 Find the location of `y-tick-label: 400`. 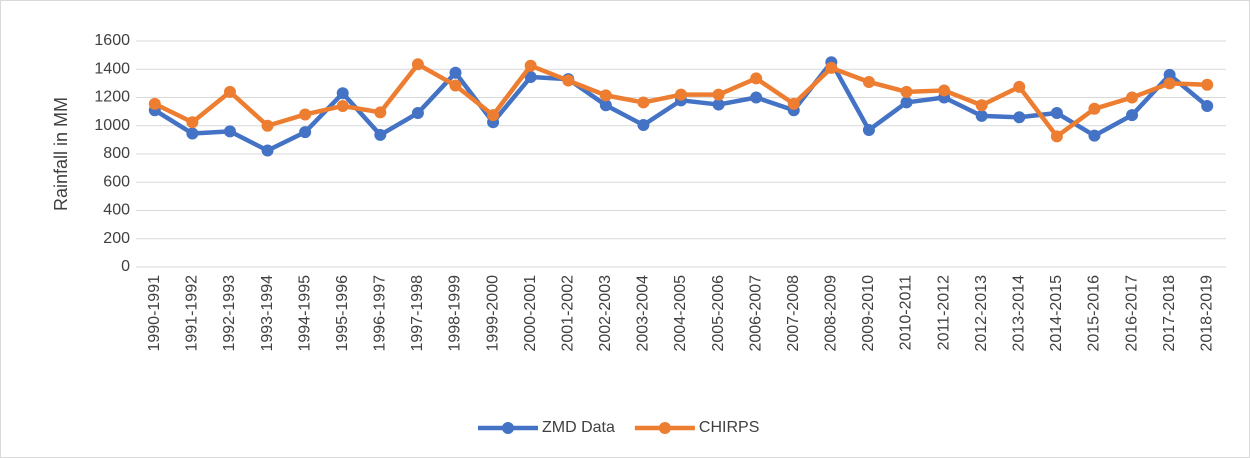

y-tick-label: 400 is located at coordinates (116, 210).